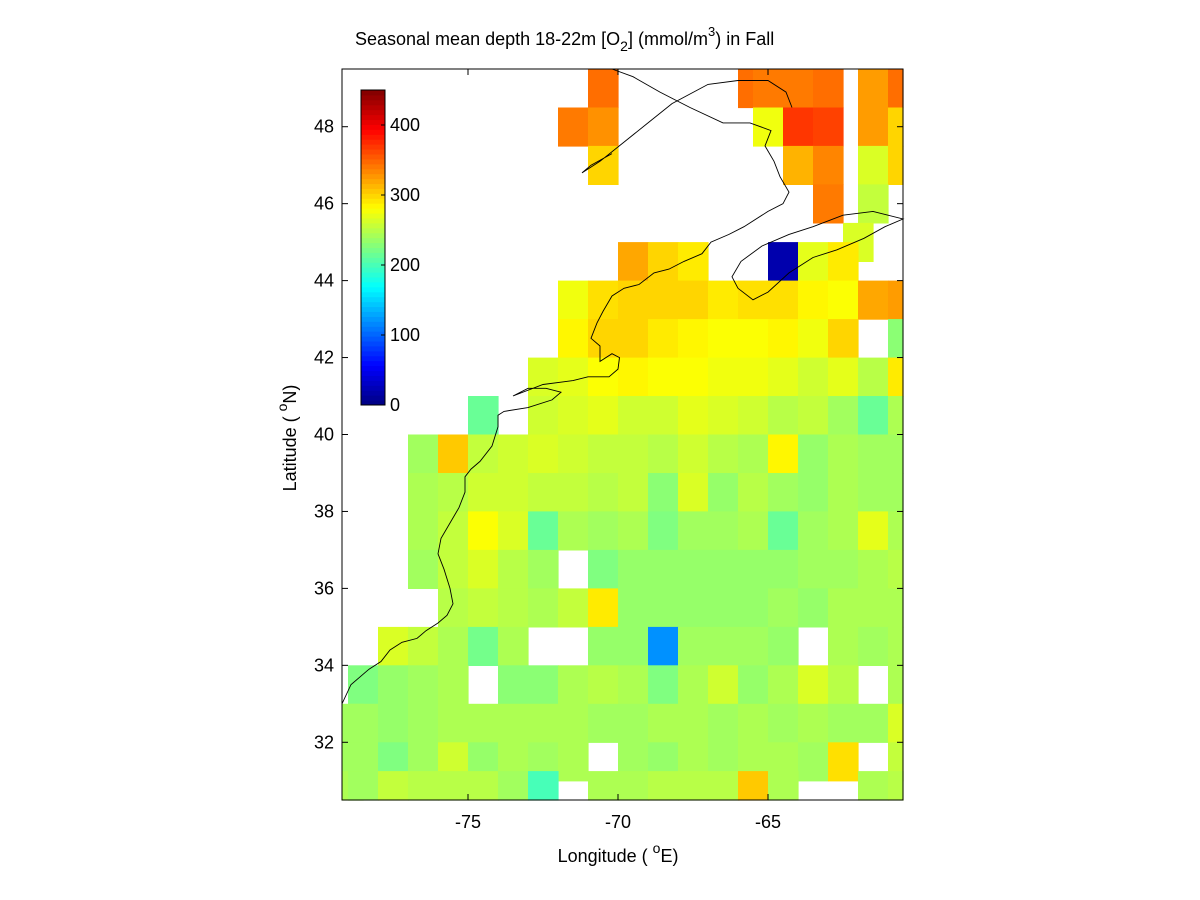 Image resolution: width=1200 pixels, height=900 pixels. What do you see at coordinates (324, 435) in the screenshot?
I see `y-tick-label: 40` at bounding box center [324, 435].